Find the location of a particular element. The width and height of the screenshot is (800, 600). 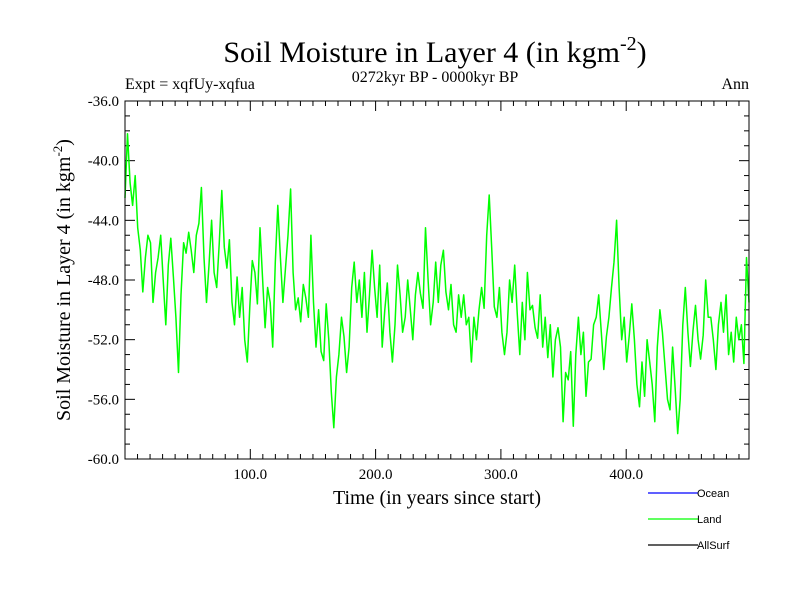

y-tick-label: -40.0 is located at coordinates (103, 162).